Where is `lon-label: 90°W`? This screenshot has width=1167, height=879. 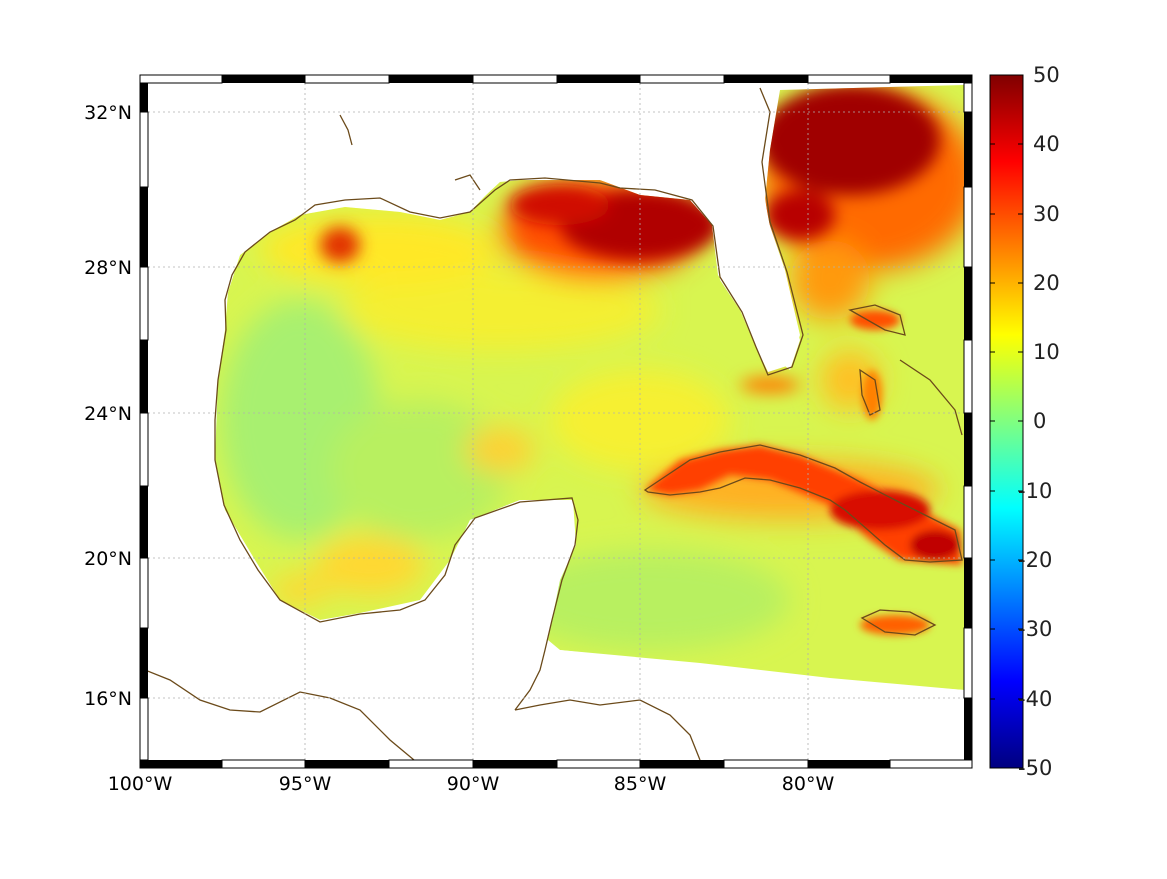
lon-label: 90°W is located at coordinates (473, 784).